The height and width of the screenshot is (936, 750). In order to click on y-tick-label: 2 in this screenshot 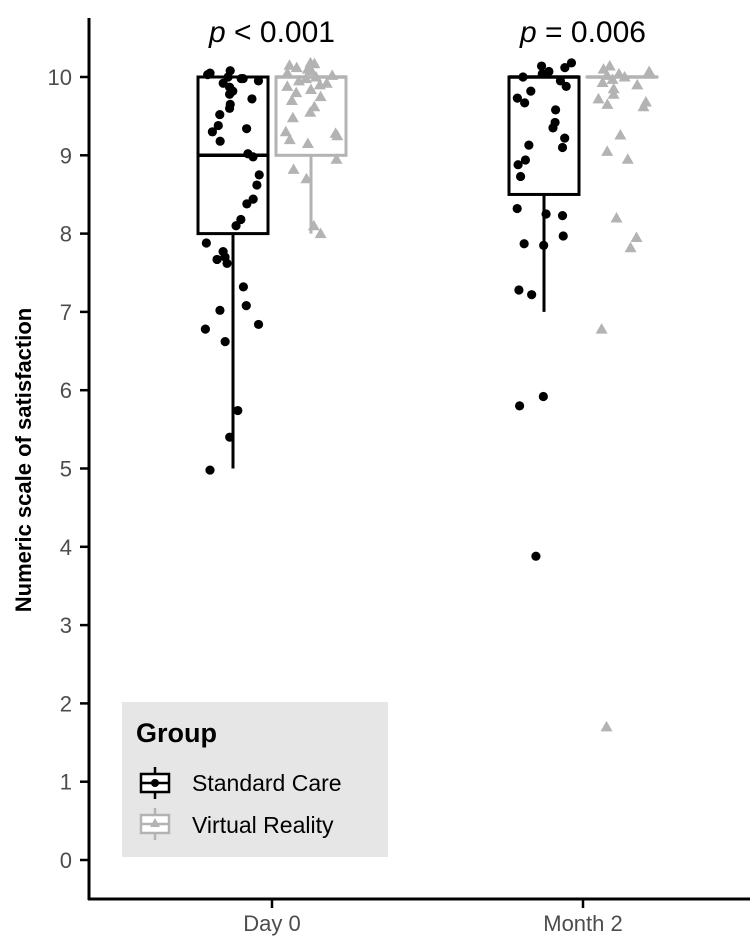, I will do `click(66, 703)`.